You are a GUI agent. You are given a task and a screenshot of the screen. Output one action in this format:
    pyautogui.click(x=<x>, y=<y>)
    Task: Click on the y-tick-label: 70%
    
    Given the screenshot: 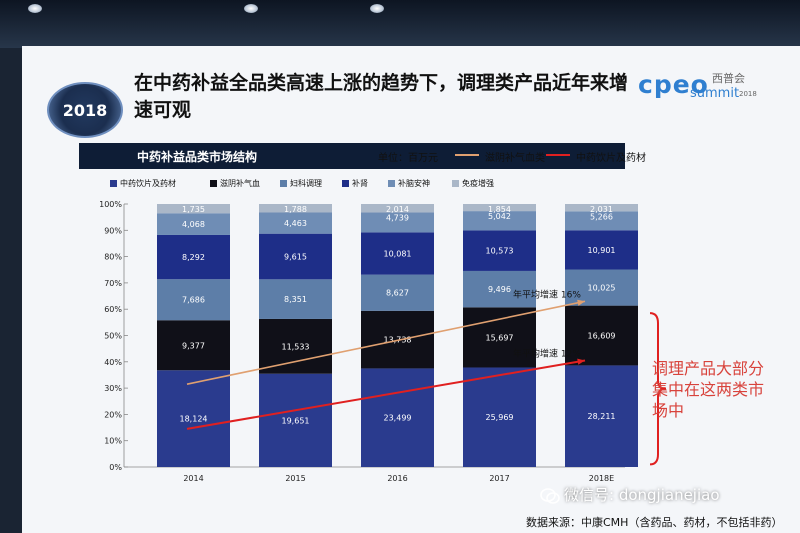 What is the action you would take?
    pyautogui.click(x=113, y=283)
    